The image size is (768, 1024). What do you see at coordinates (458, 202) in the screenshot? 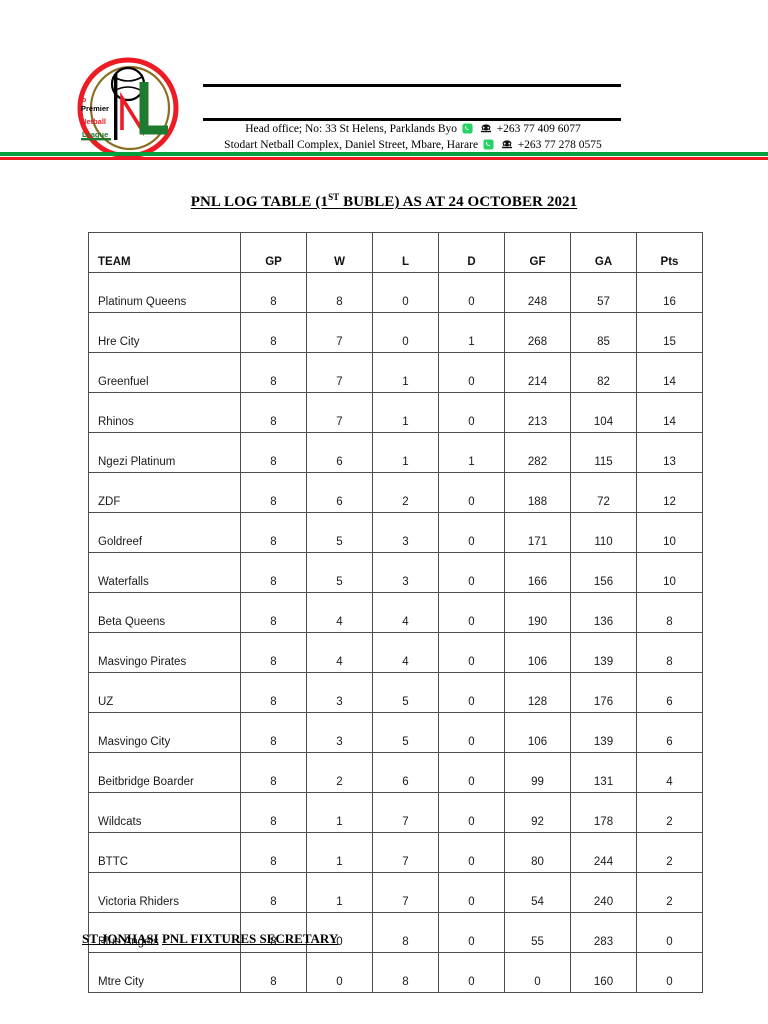
I see `title-part-after: BUBLE) AS AT 24 OCTOBER 2021` at bounding box center [458, 202].